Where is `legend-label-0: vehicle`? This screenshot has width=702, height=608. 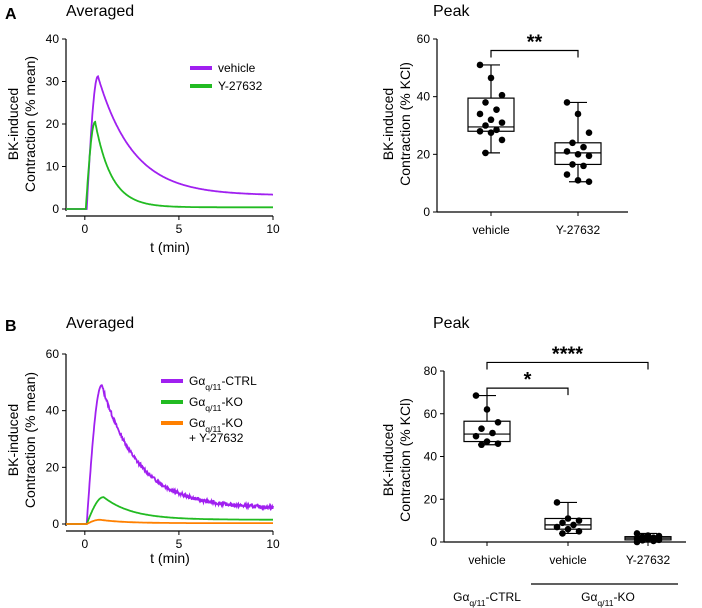 legend-label-0: vehicle is located at coordinates (237, 68).